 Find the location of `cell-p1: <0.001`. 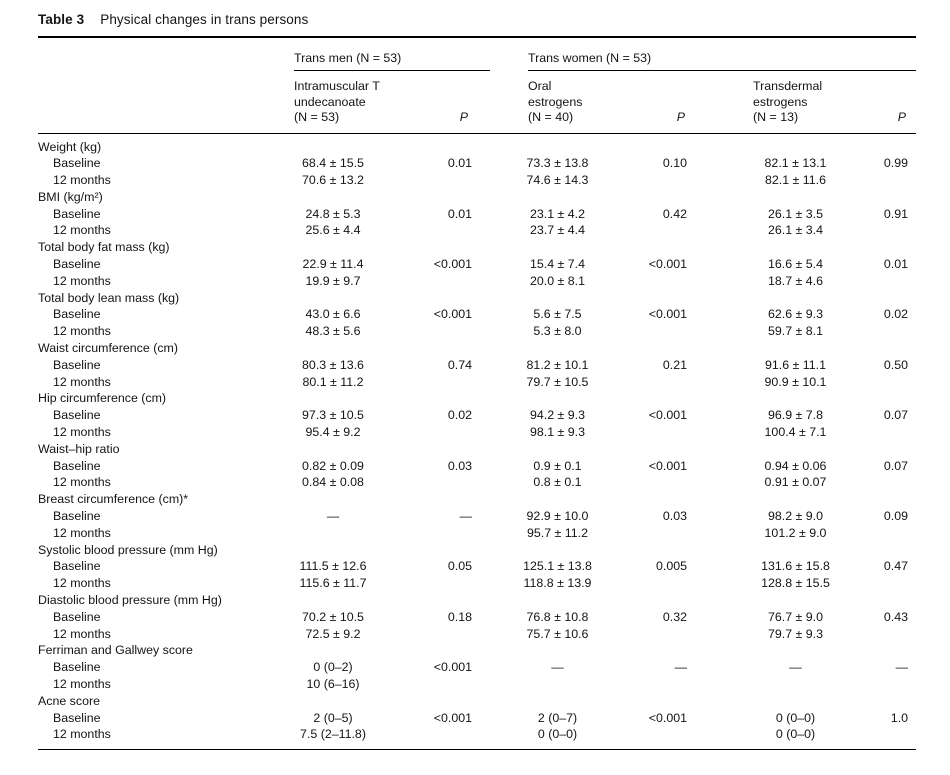

cell-p1: <0.001 is located at coordinates (452, 717).